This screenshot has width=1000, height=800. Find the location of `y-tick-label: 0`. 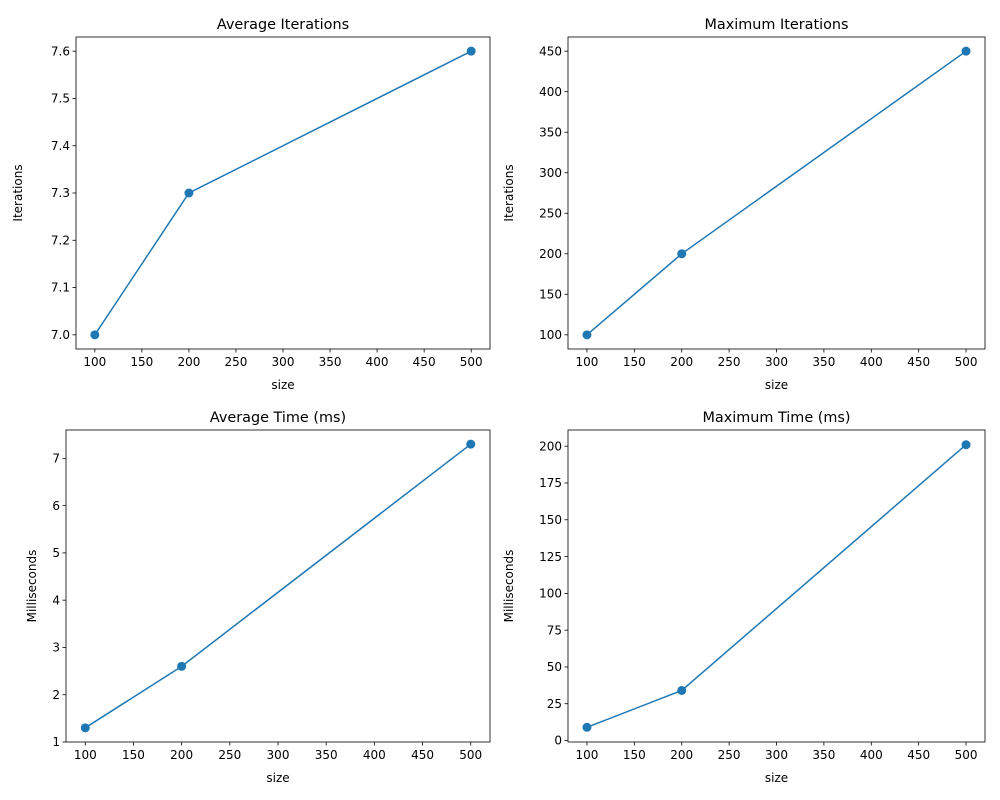

y-tick-label: 0 is located at coordinates (558, 741).